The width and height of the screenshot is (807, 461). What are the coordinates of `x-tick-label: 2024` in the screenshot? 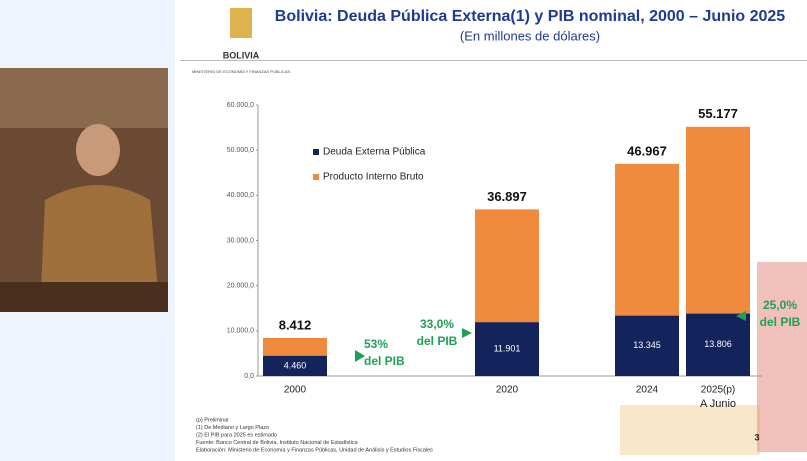 It's located at (647, 390).